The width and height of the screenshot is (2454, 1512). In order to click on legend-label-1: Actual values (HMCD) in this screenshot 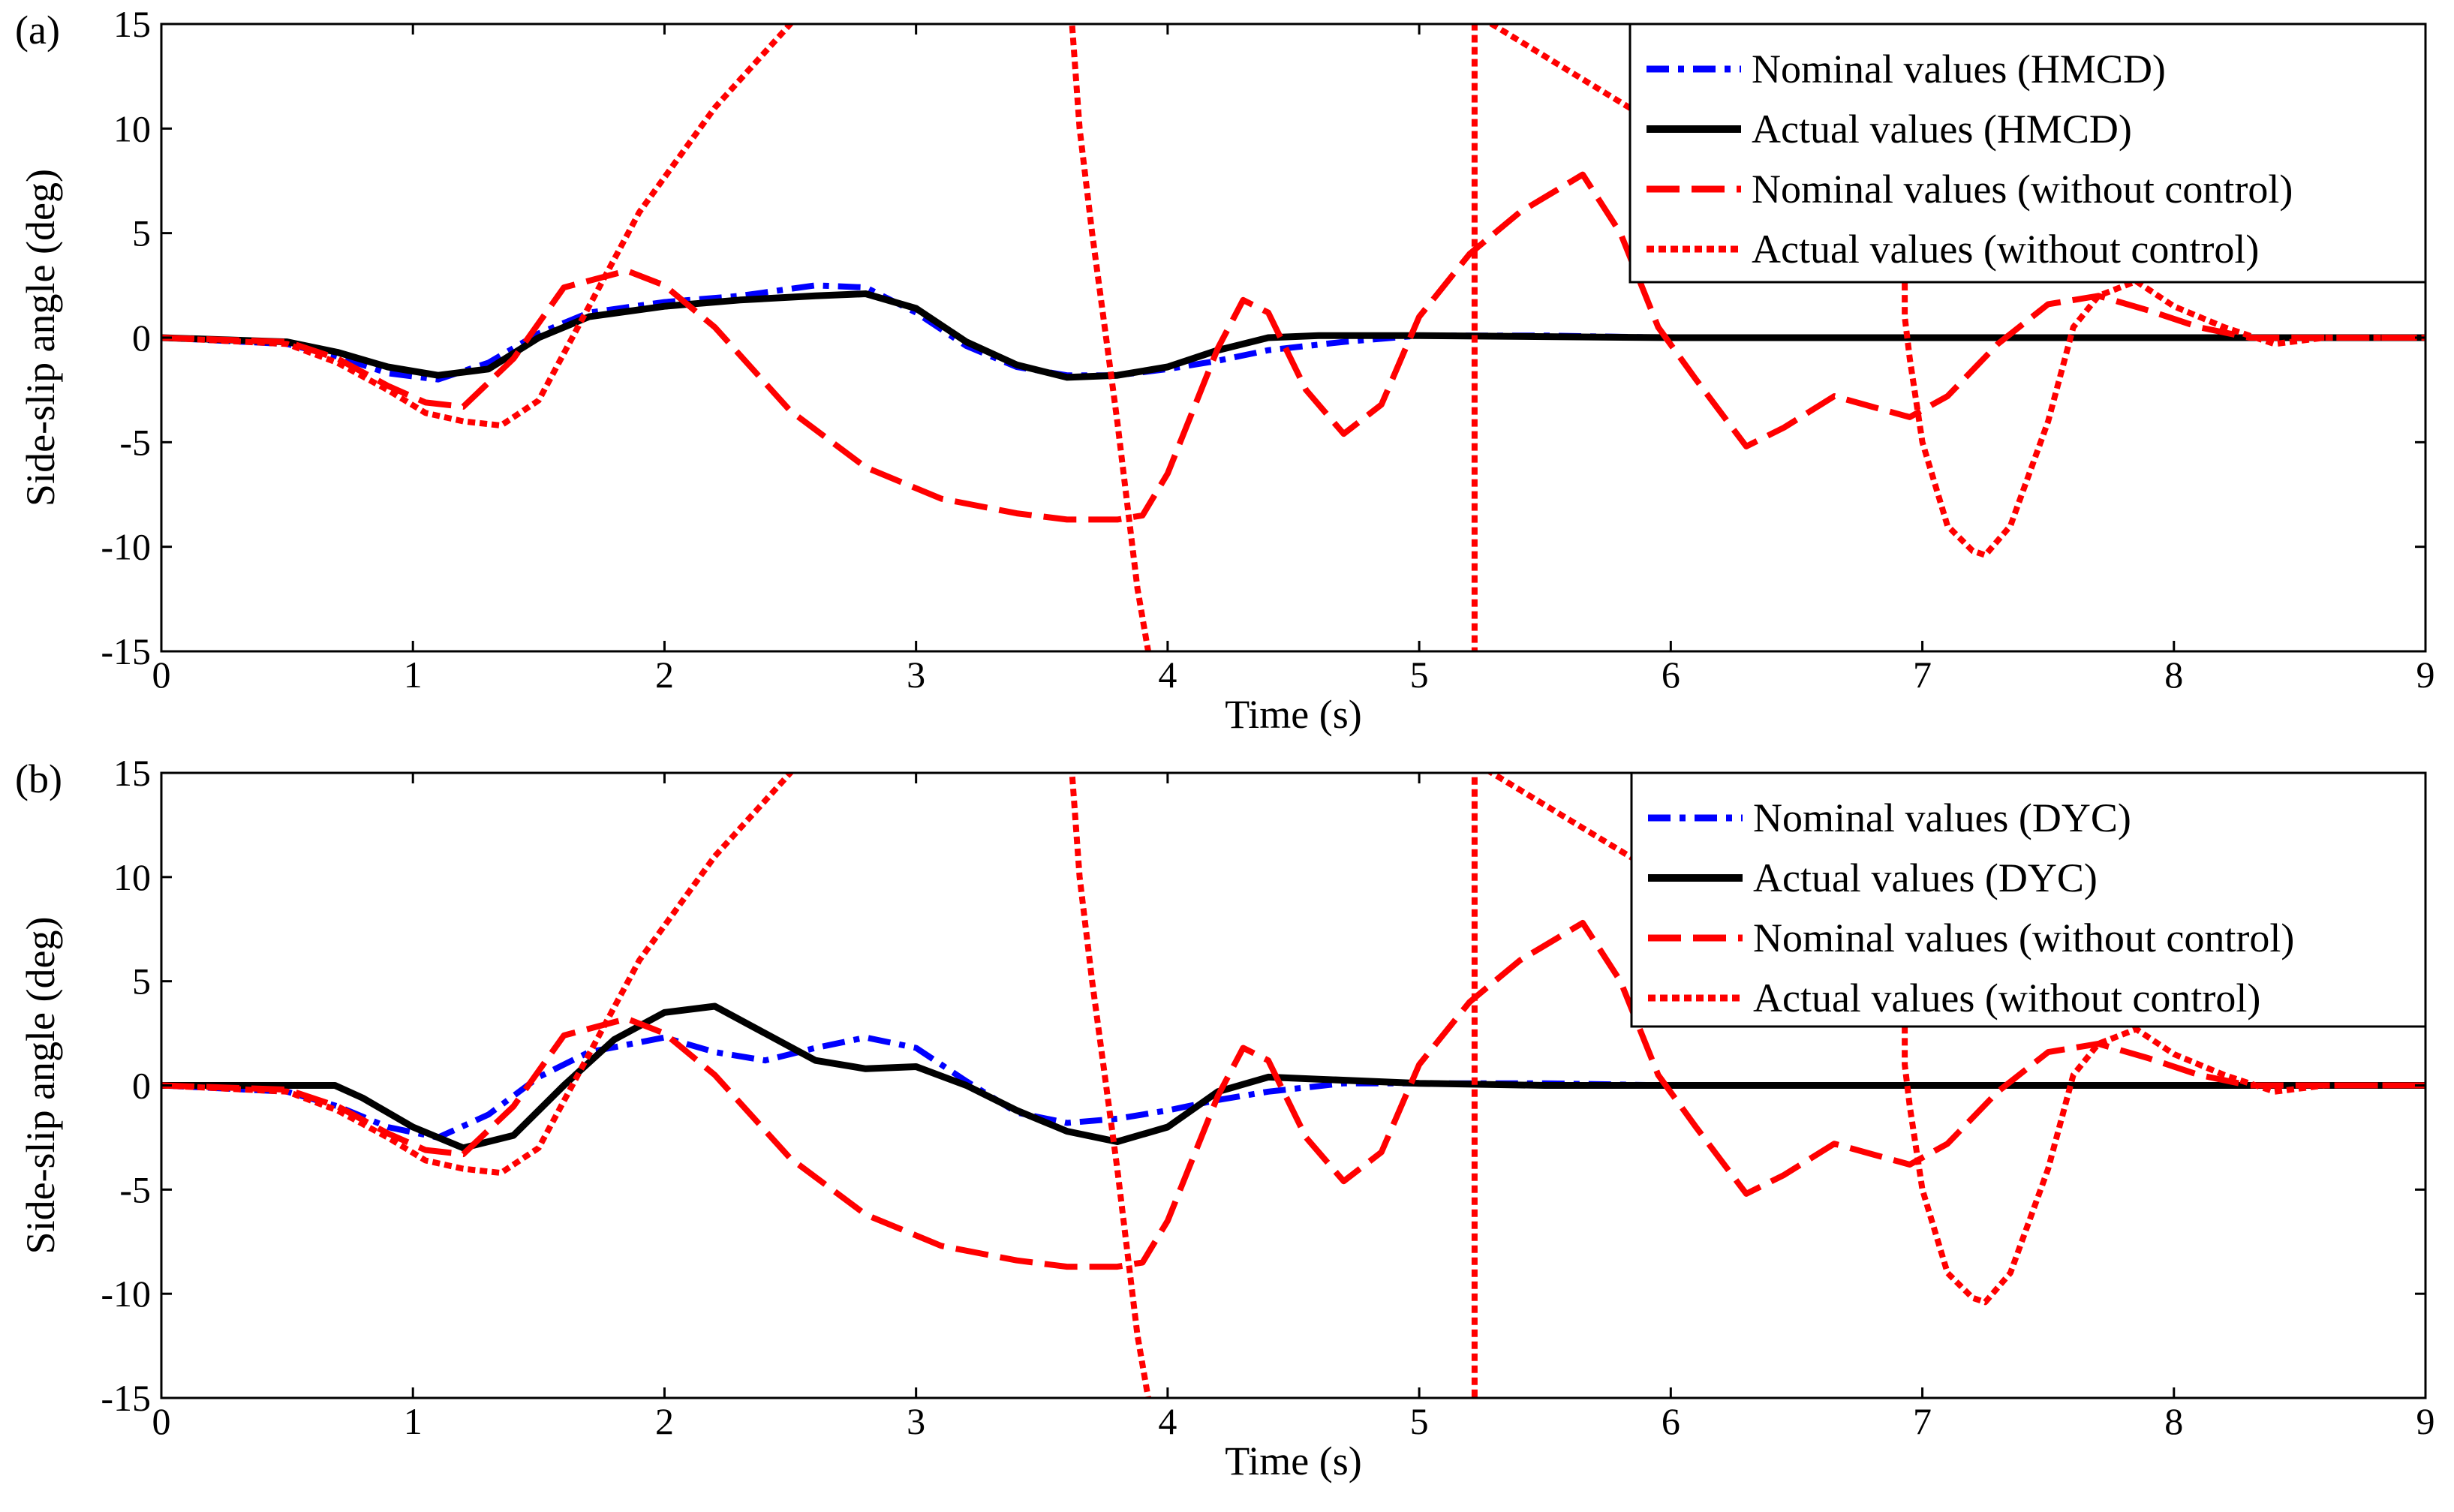, I will do `click(1942, 129)`.